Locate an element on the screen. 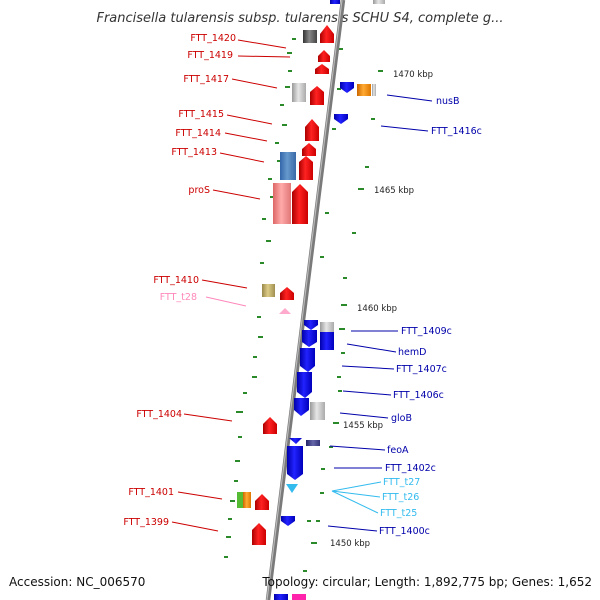 The width and height of the screenshot is (600, 600). gene-FTT_1407c is located at coordinates (307, 360).